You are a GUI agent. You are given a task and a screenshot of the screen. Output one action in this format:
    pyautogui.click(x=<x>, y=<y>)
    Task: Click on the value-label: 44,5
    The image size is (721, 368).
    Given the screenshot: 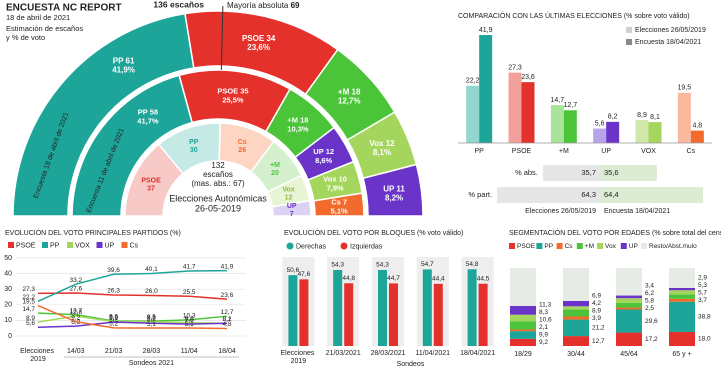 What is the action you would take?
    pyautogui.click(x=483, y=278)
    